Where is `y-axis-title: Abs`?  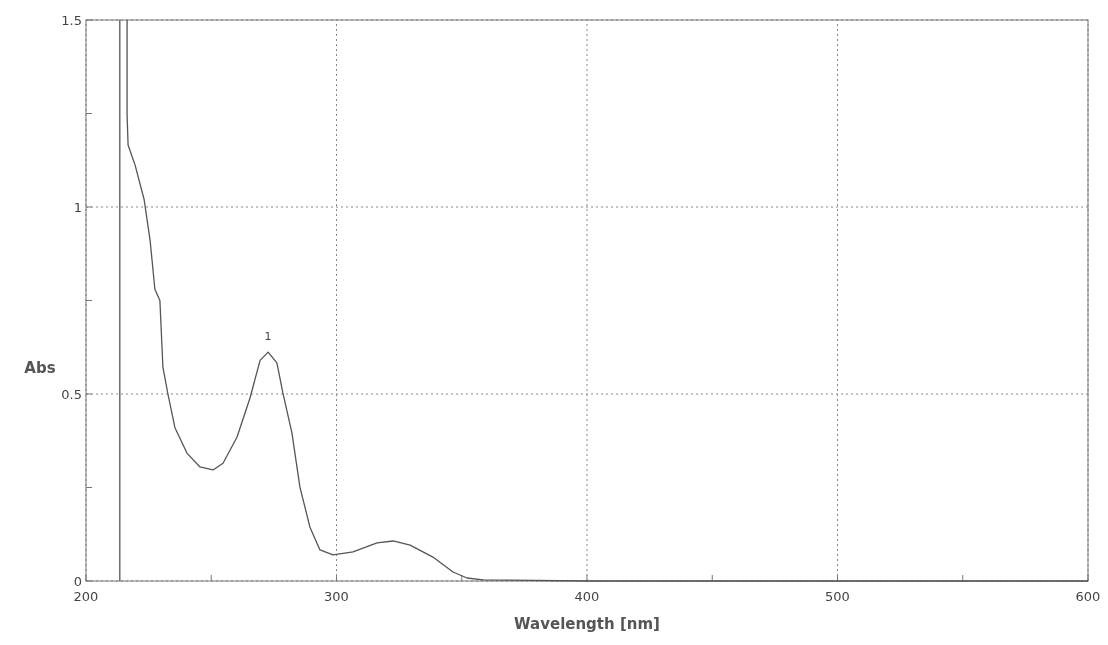 y-axis-title: Abs is located at coordinates (40, 368).